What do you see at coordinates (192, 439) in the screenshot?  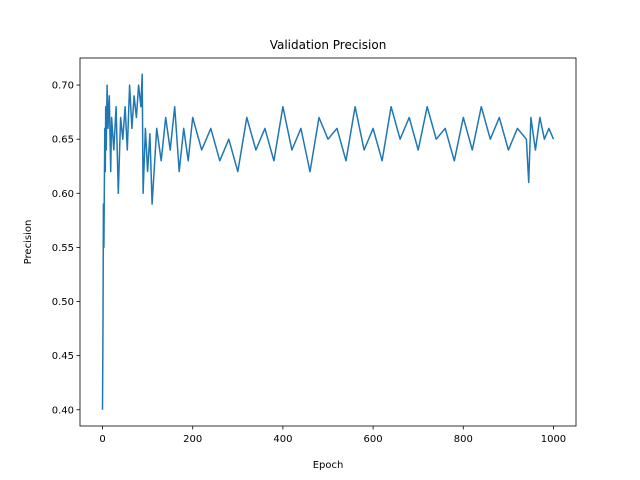 I see `x-tick-label: 200` at bounding box center [192, 439].